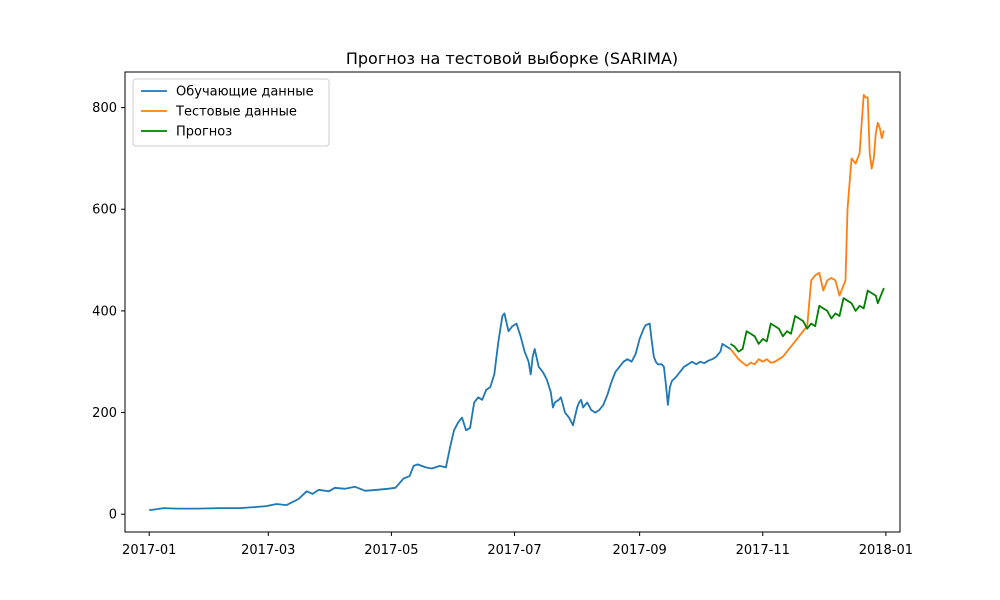 Image resolution: width=1000 pixels, height=600 pixels. I want to click on y-tick-label: 600, so click(104, 210).